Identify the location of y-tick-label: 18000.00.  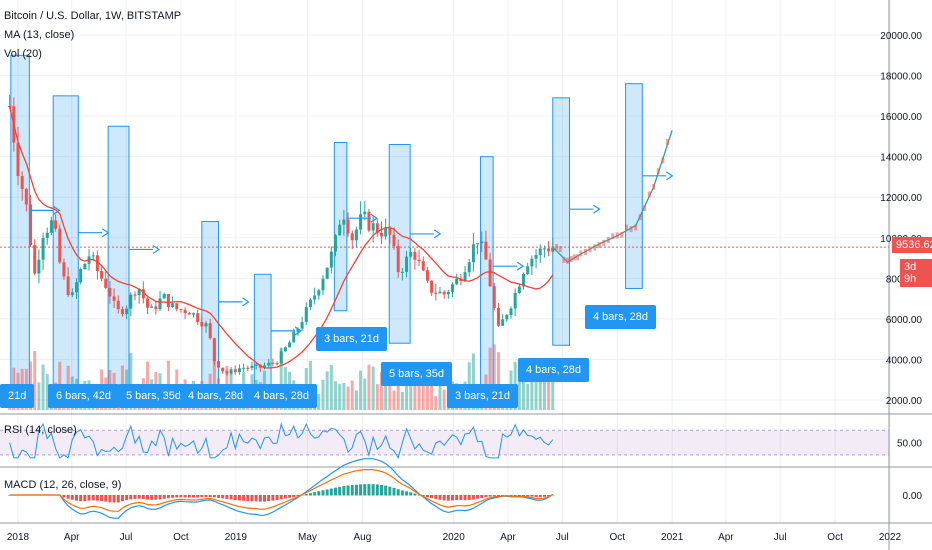
(901, 77).